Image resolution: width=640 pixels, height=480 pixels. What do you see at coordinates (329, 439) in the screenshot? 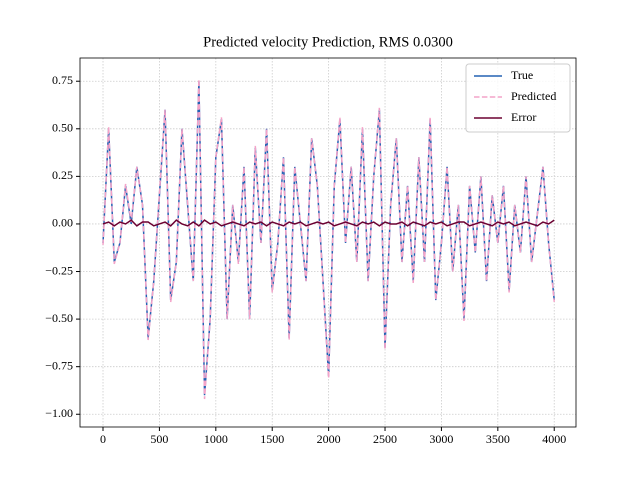
I see `x-tick-label: 2000` at bounding box center [329, 439].